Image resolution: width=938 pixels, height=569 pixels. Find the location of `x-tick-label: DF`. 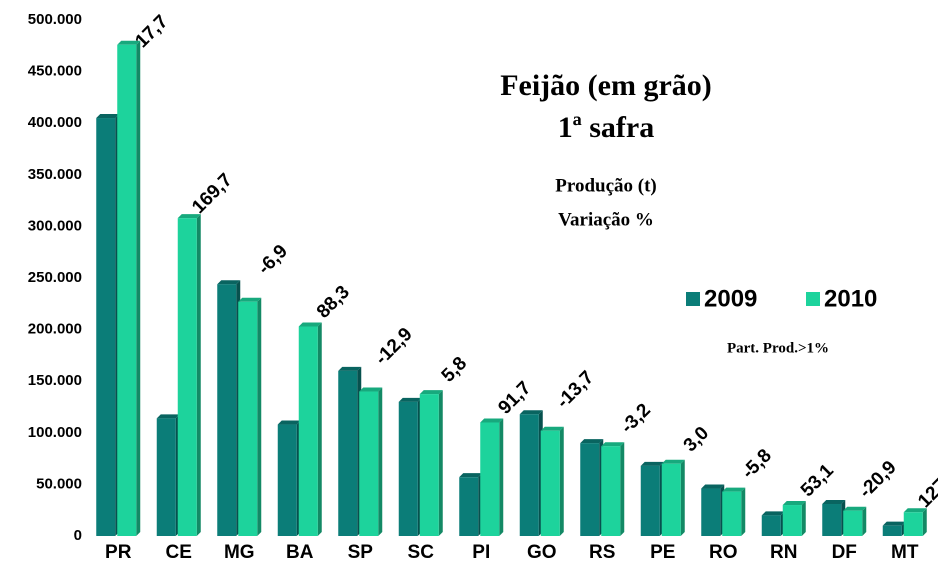

x-tick-label: DF is located at coordinates (844, 552).